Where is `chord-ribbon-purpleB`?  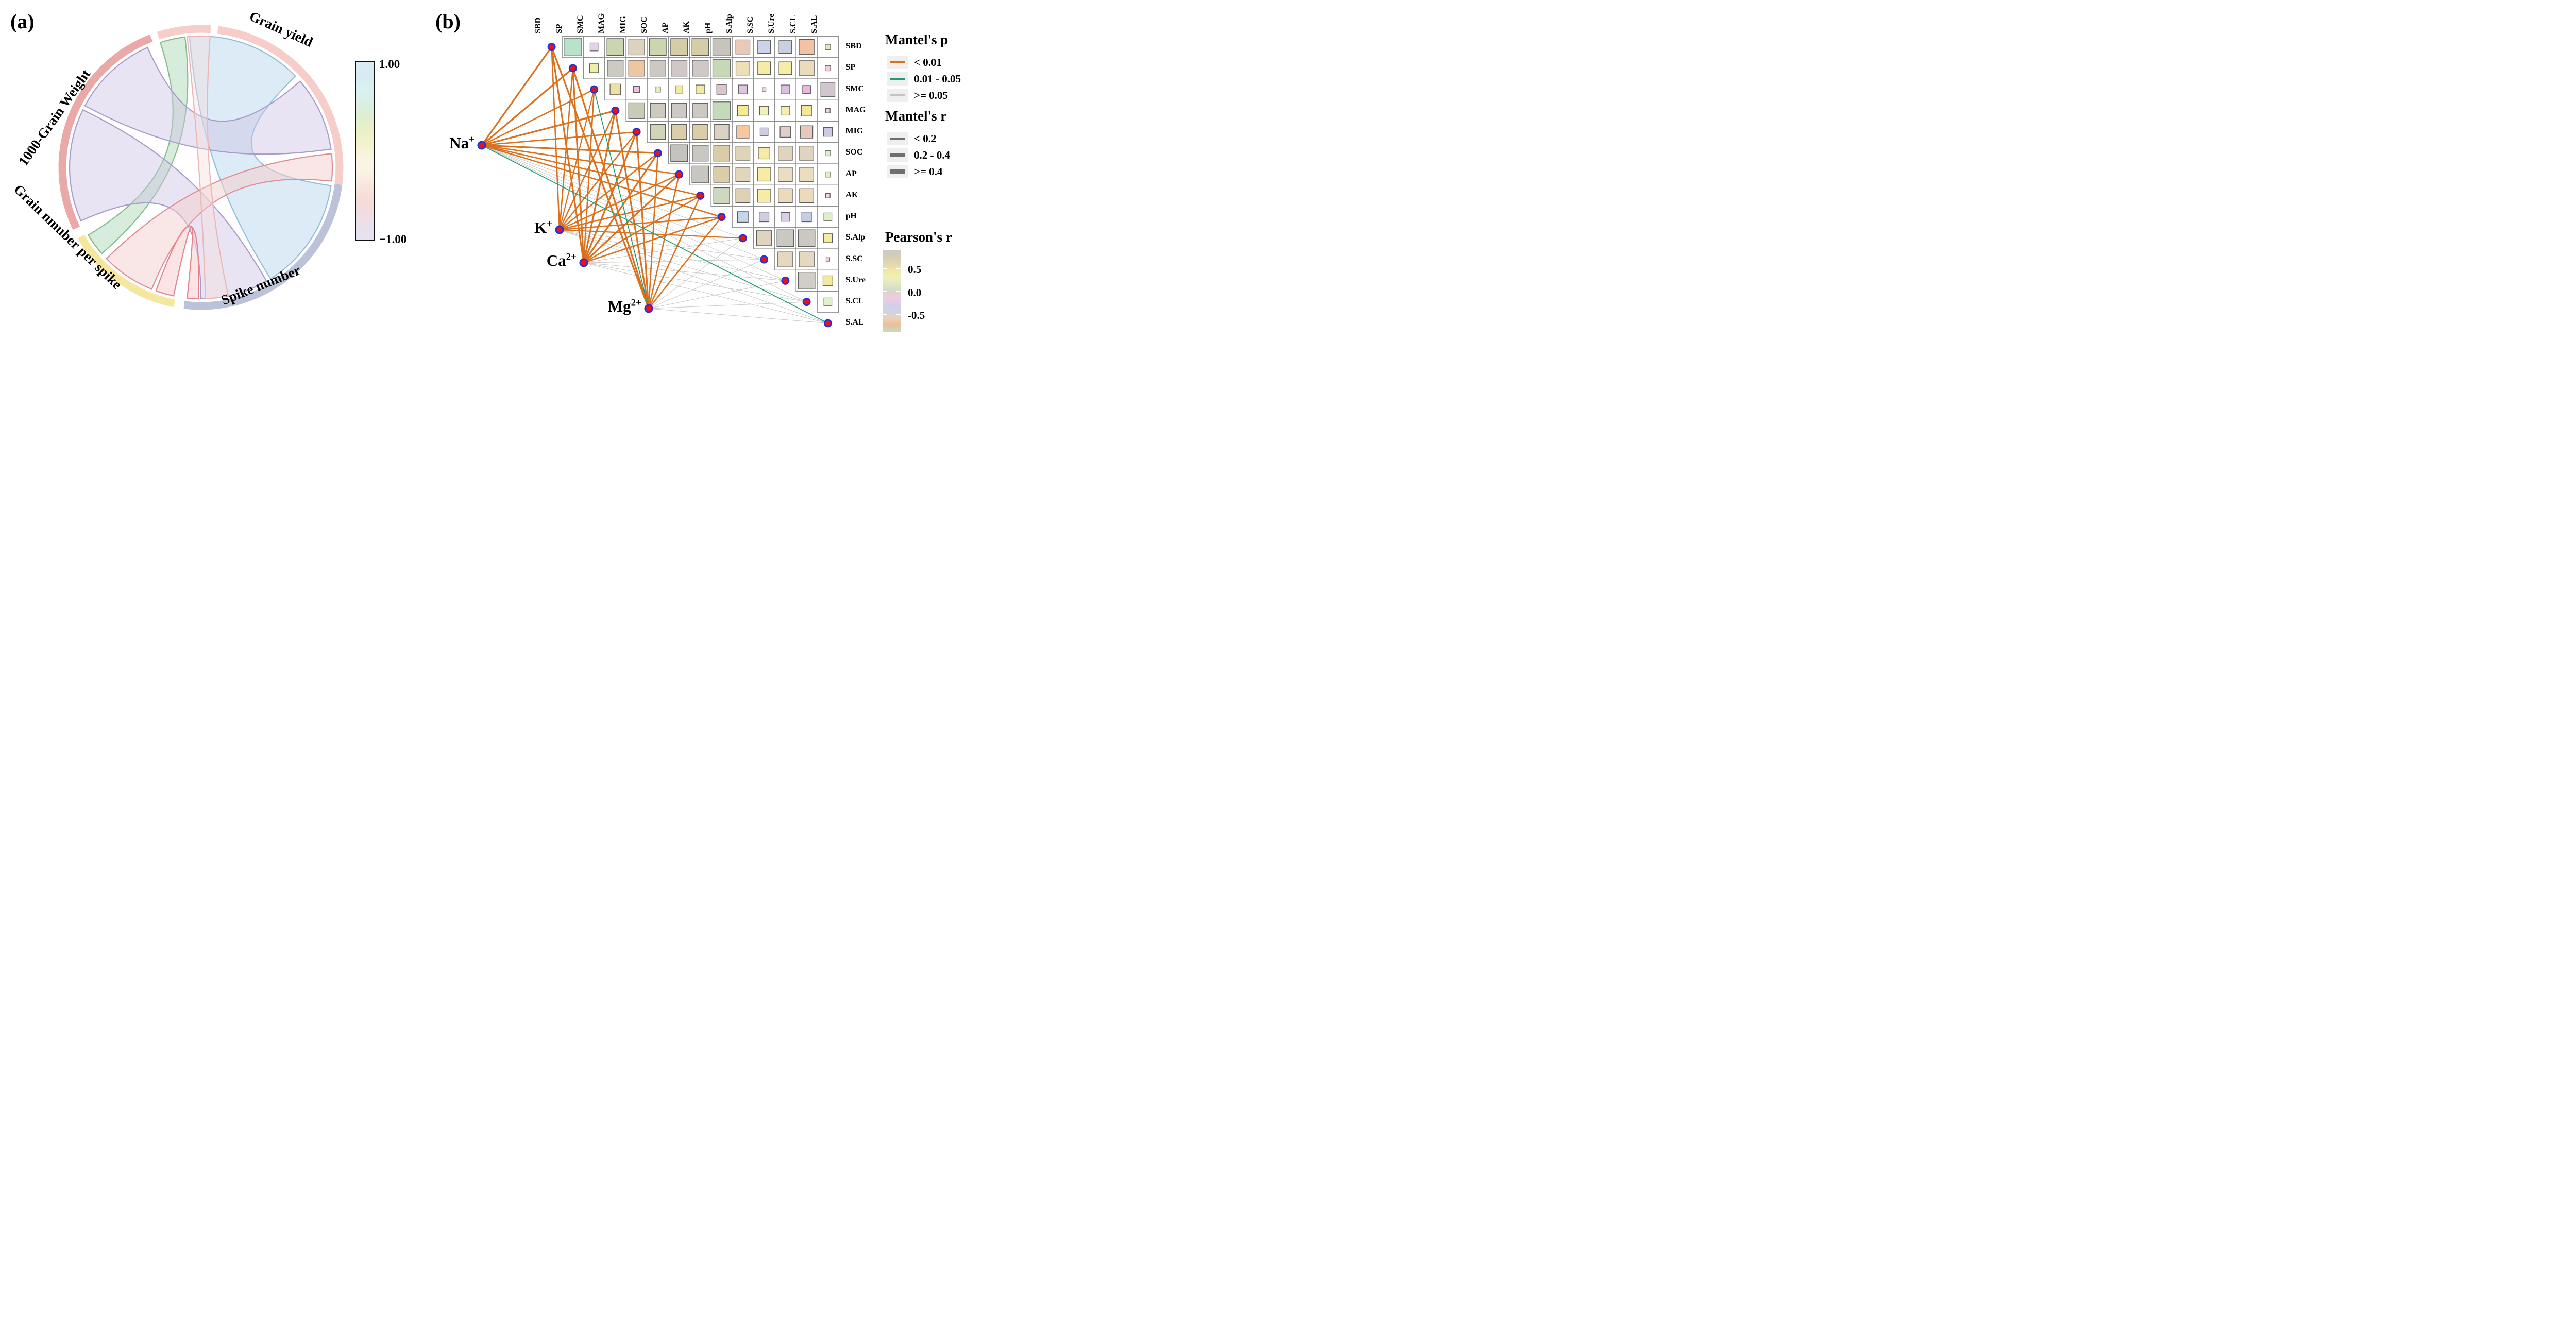 chord-ribbon-purpleB is located at coordinates (168, 204).